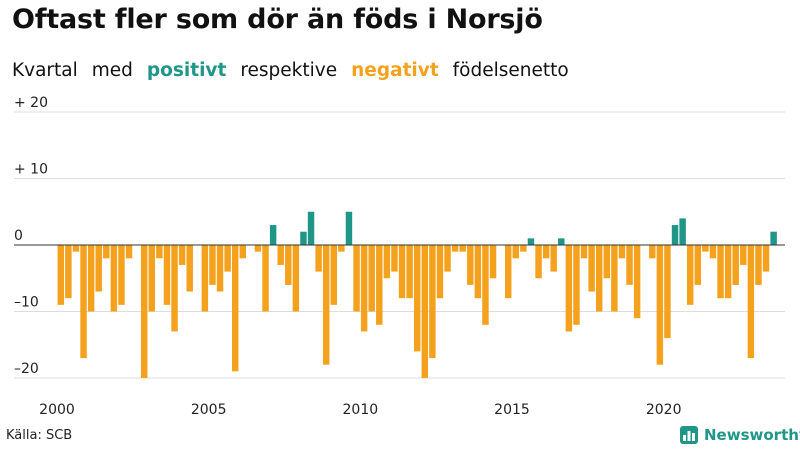 The height and width of the screenshot is (450, 800). Describe the element at coordinates (664, 410) in the screenshot. I see `x-tick-label: 2020` at that location.